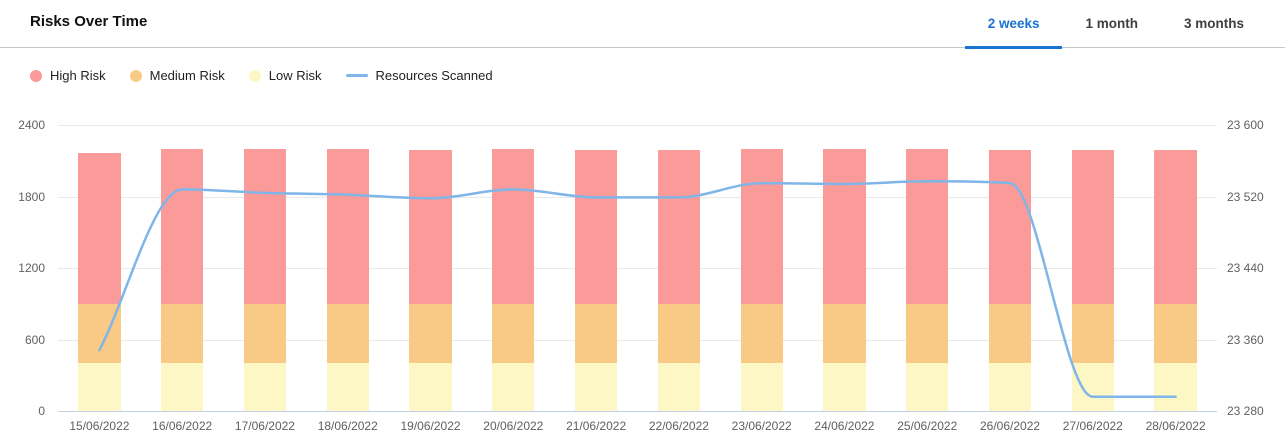 The height and width of the screenshot is (443, 1285). What do you see at coordinates (295, 75) in the screenshot?
I see `legend-label: Low Risk` at bounding box center [295, 75].